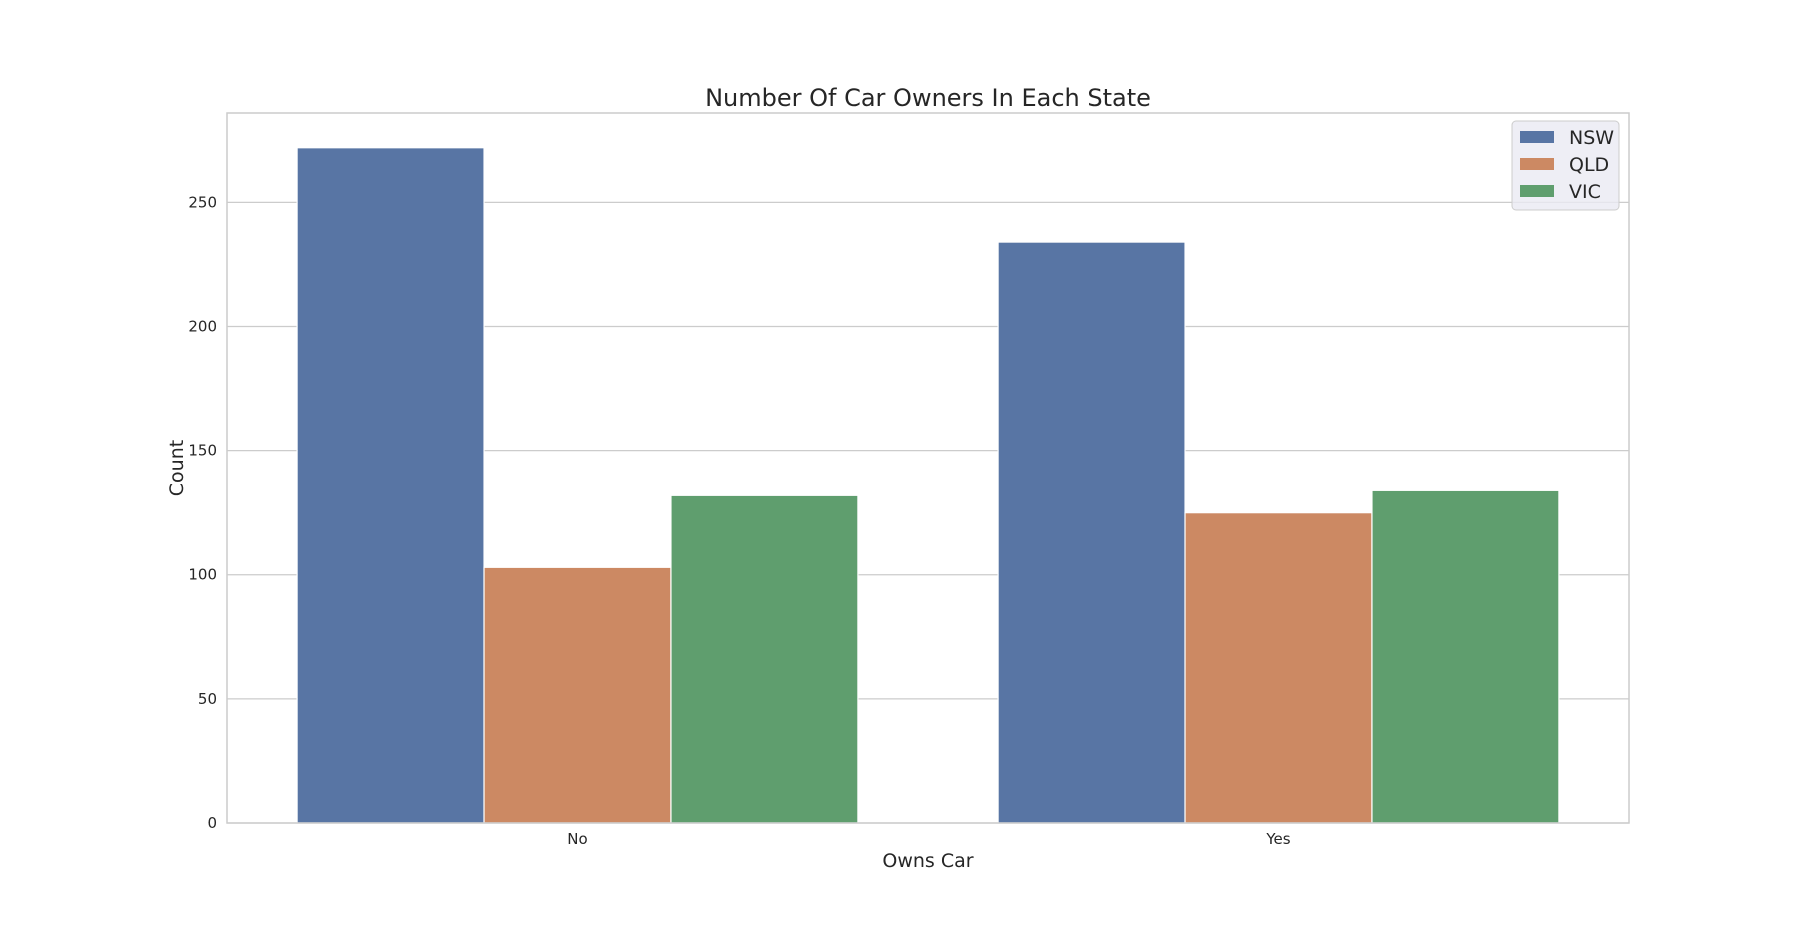 Image resolution: width=1800 pixels, height=936 pixels. What do you see at coordinates (928, 839) in the screenshot?
I see `x-axis-ticks: No Yes` at bounding box center [928, 839].